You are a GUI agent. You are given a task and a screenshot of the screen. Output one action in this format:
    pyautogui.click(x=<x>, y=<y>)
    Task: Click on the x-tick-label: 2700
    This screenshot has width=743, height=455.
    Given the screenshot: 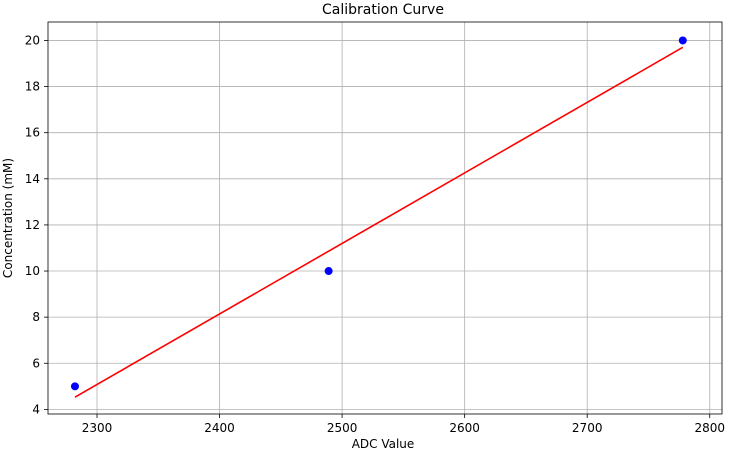 What is the action you would take?
    pyautogui.click(x=587, y=428)
    